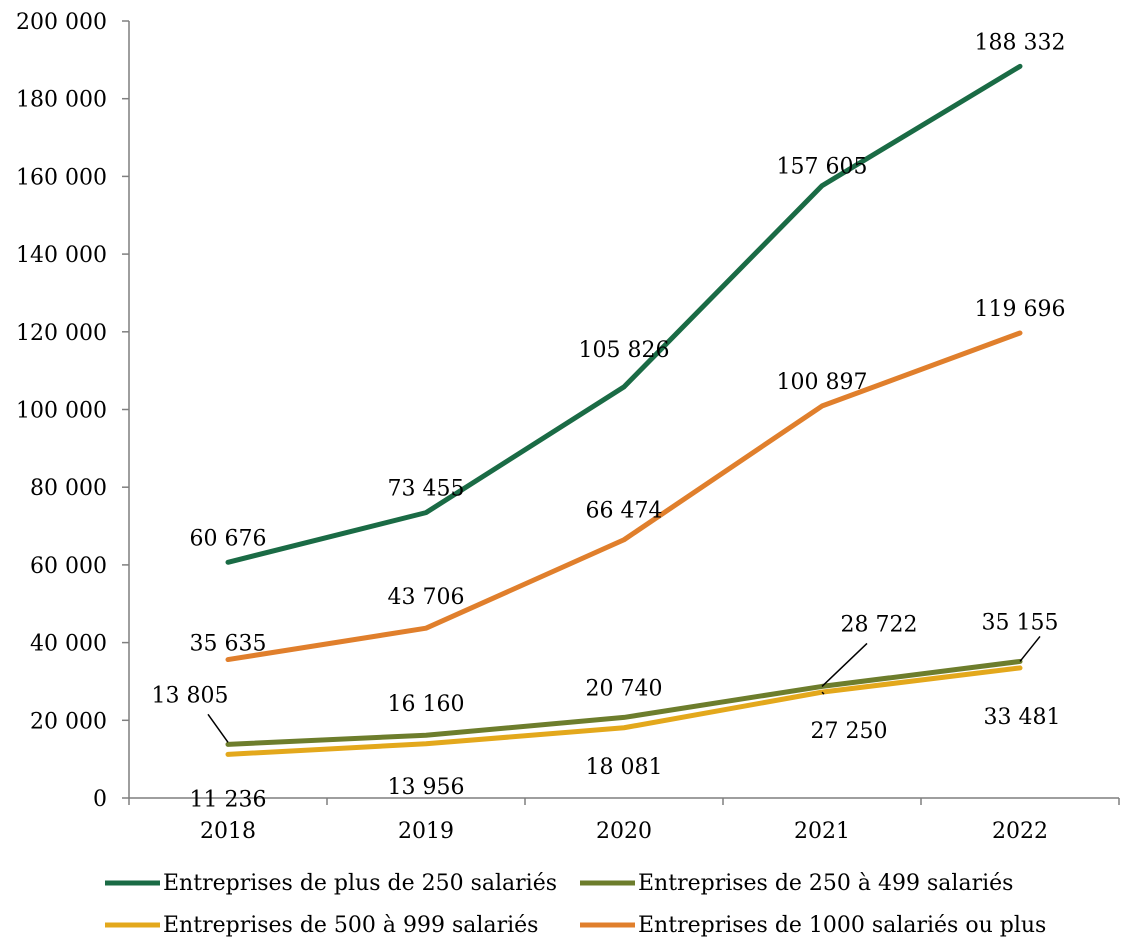 Image resolution: width=1121 pixels, height=949 pixels. What do you see at coordinates (842, 925) in the screenshot?
I see `legend-label: Entreprises de 1000 salariés ou plus` at bounding box center [842, 925].